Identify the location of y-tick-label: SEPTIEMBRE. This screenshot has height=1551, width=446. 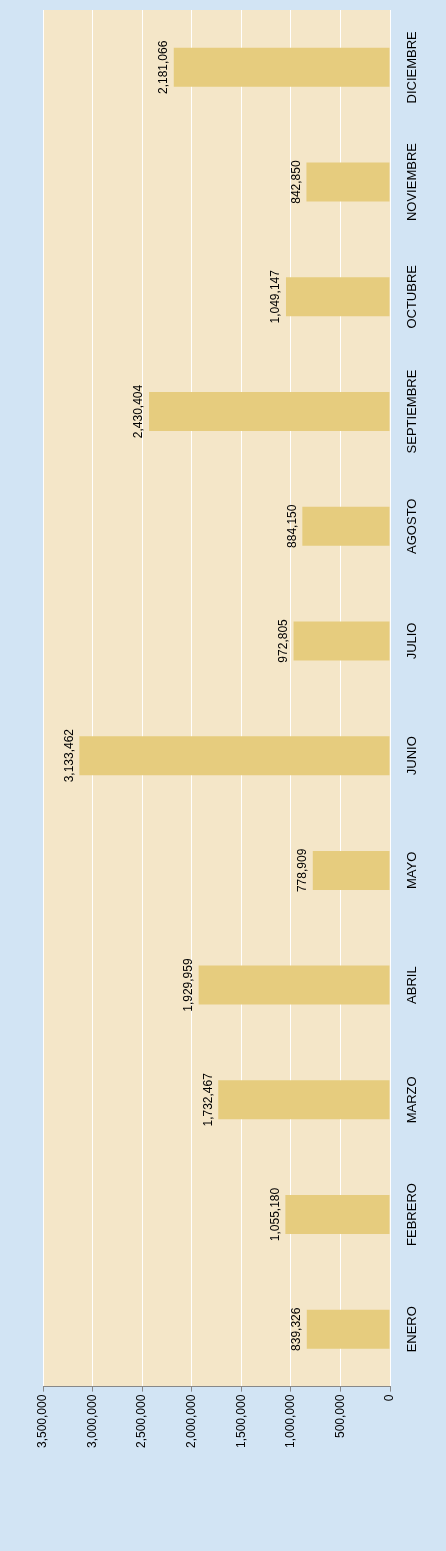
(411, 411).